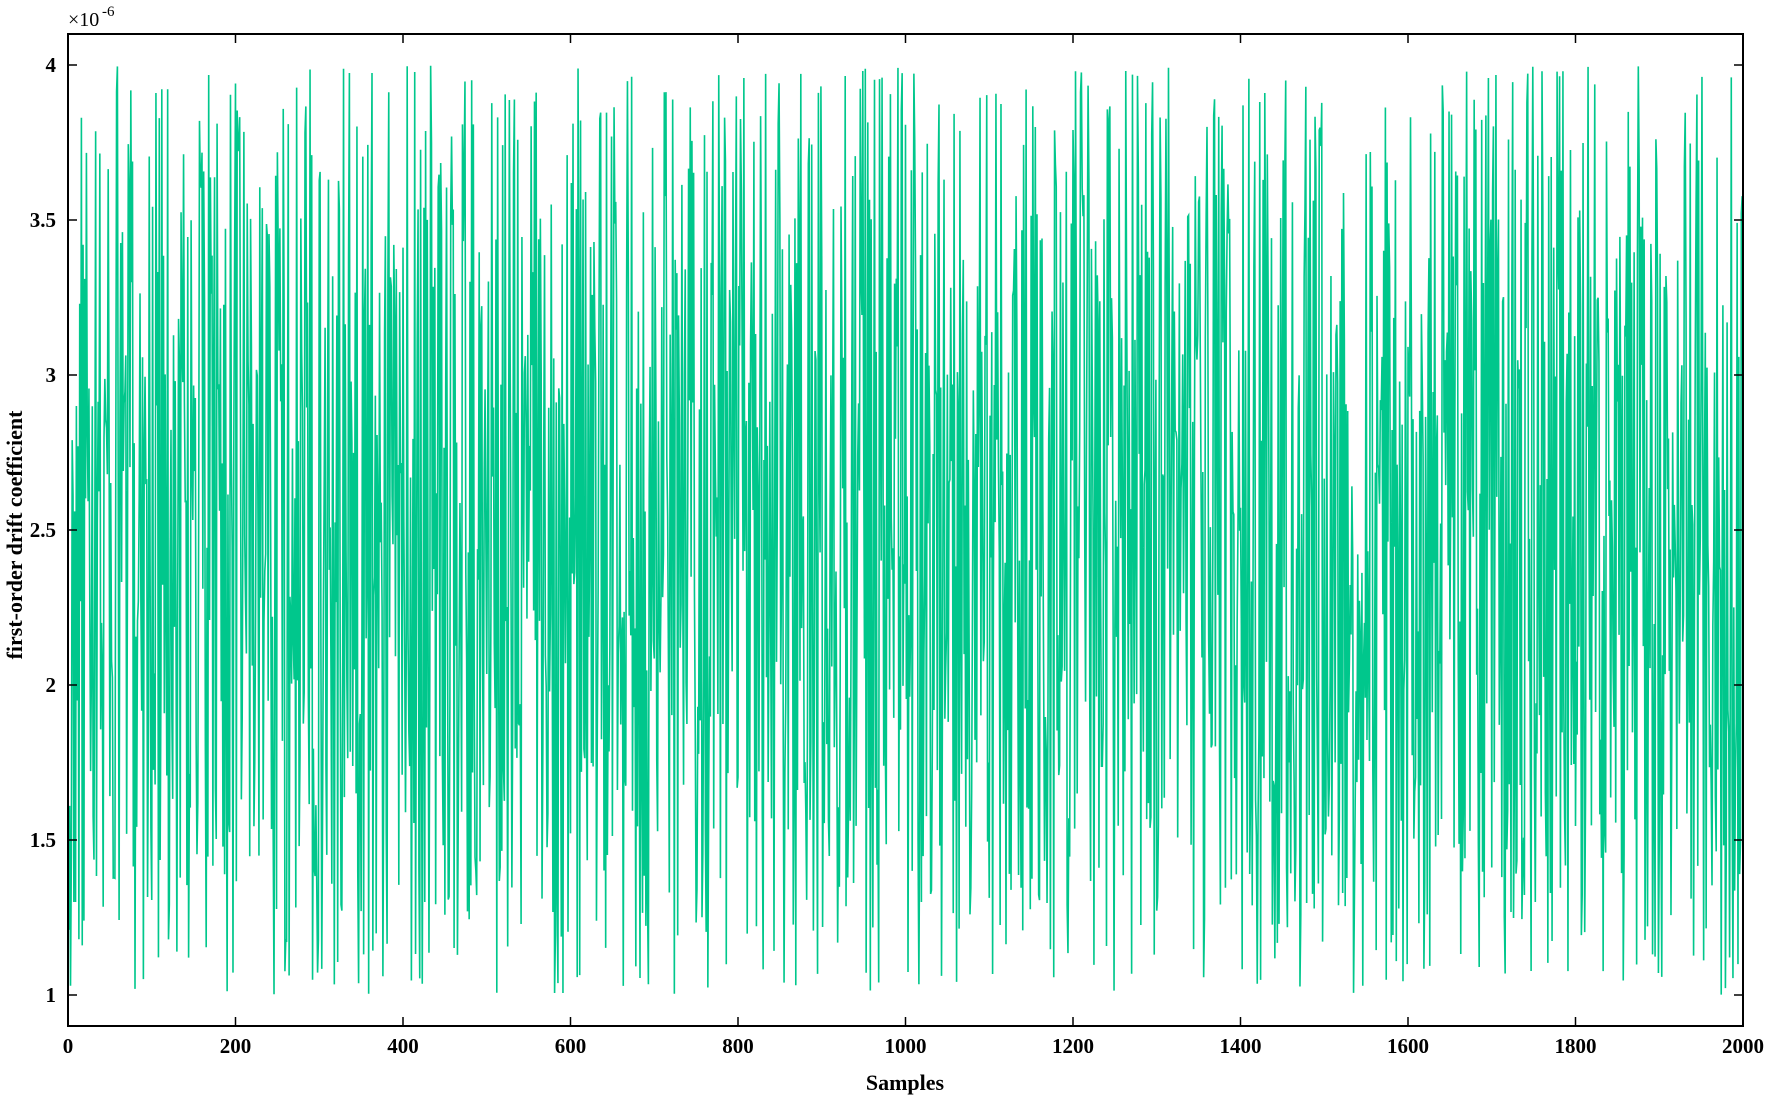  I want to click on y-exponent-power: -6, so click(108, 12).